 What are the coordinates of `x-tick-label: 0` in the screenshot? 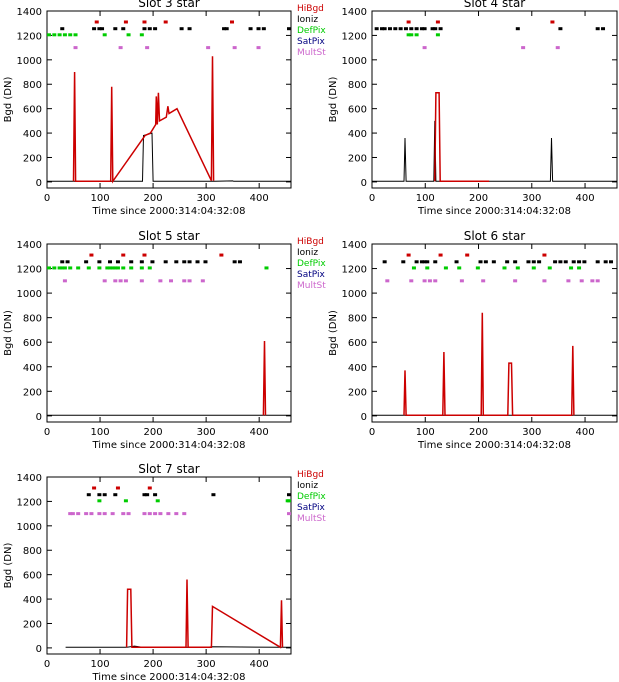 It's located at (372, 198).